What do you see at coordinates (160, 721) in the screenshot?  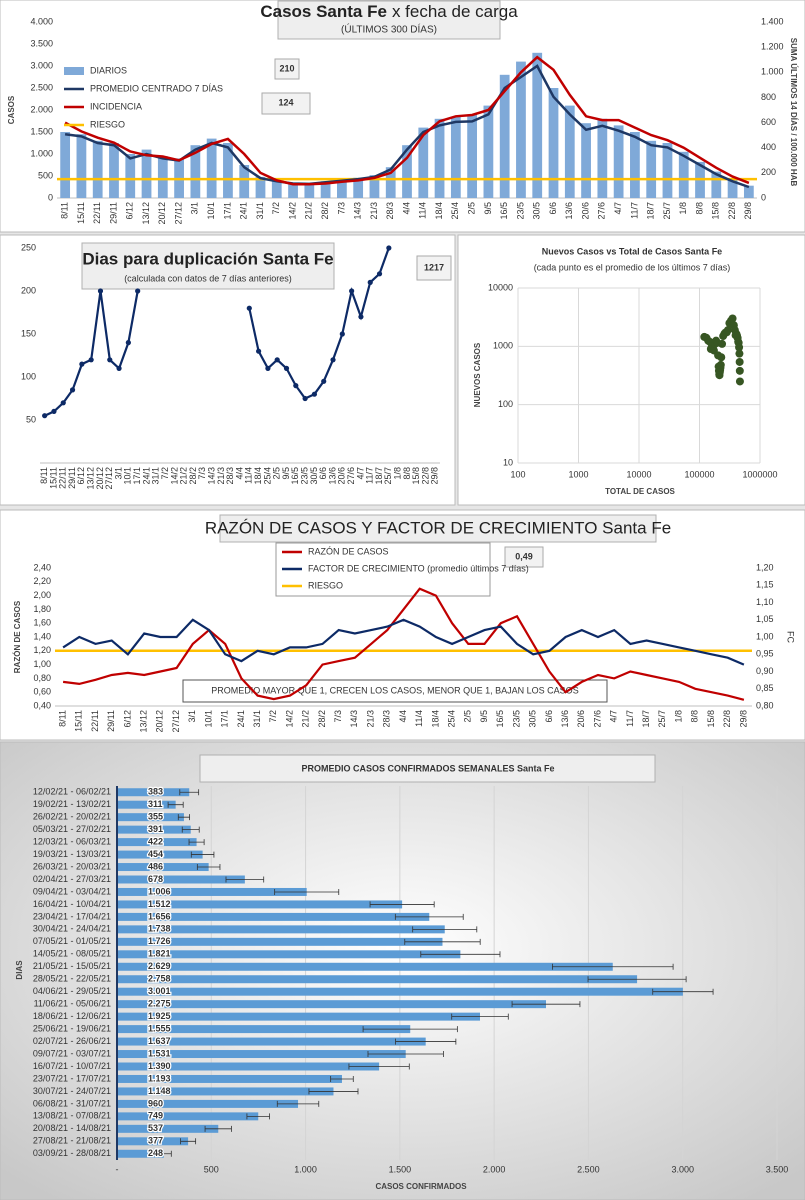 I see `x-tick-label: 20/12` at bounding box center [160, 721].